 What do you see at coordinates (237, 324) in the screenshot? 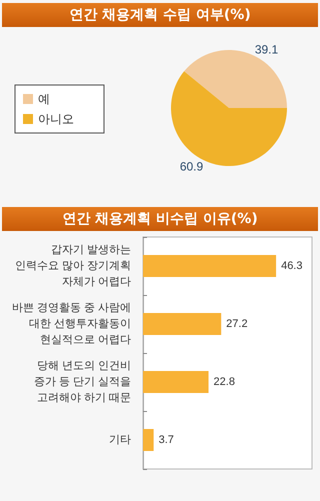
I see `data-label: 27.2` at bounding box center [237, 324].